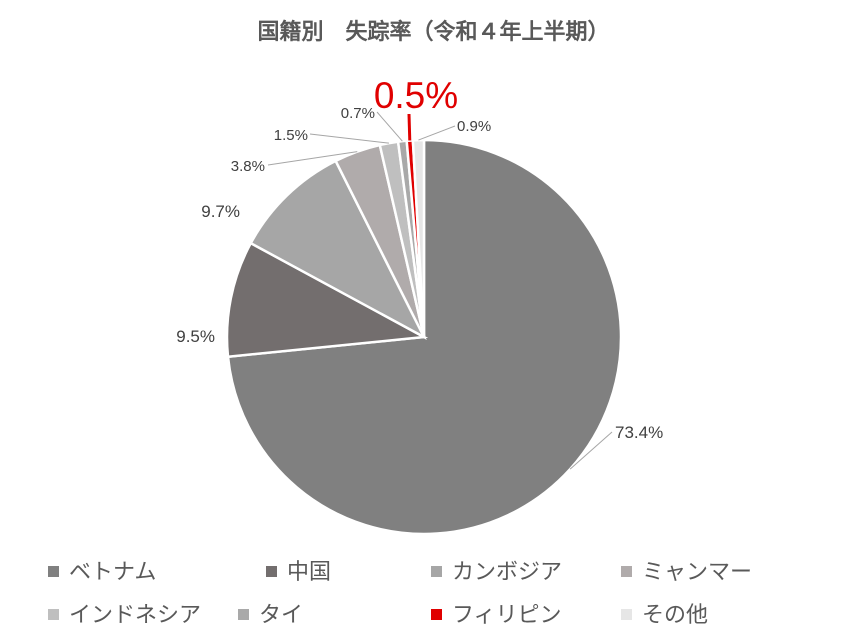 The image size is (867, 640). I want to click on legend-label: ミャンマー, so click(697, 572).